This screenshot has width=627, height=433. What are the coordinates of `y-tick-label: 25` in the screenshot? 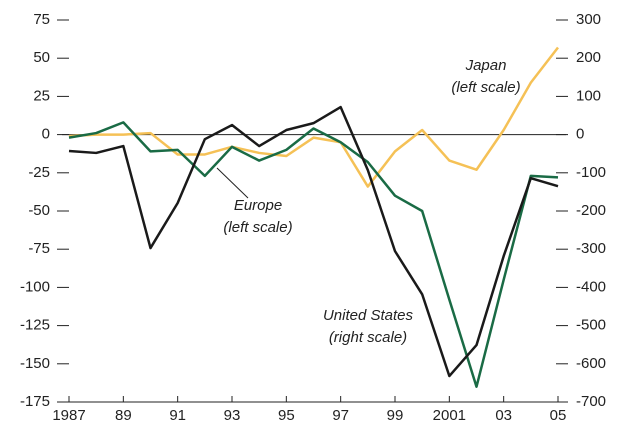 It's located at (41, 95).